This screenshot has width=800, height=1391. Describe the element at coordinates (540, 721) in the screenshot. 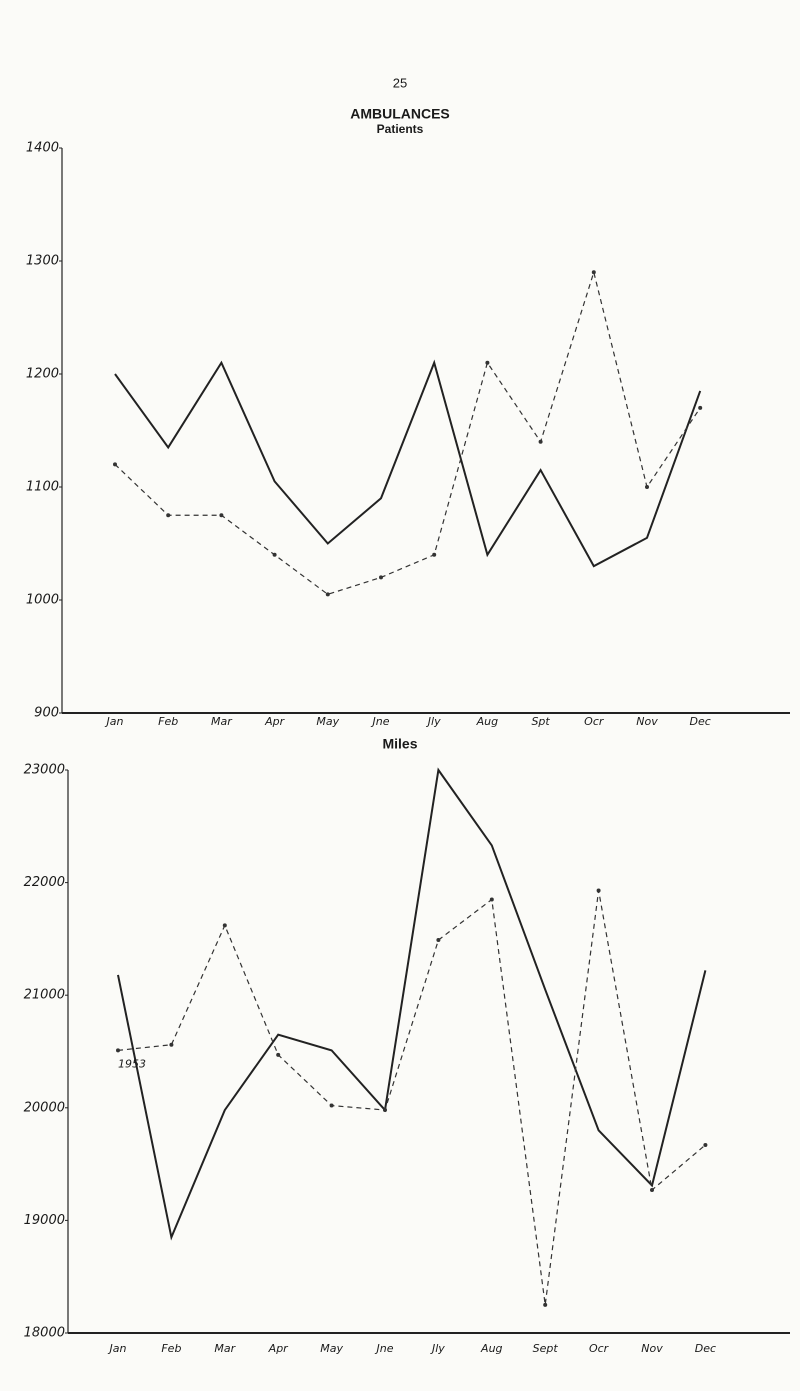

I see `x-tick-label: Spt` at that location.